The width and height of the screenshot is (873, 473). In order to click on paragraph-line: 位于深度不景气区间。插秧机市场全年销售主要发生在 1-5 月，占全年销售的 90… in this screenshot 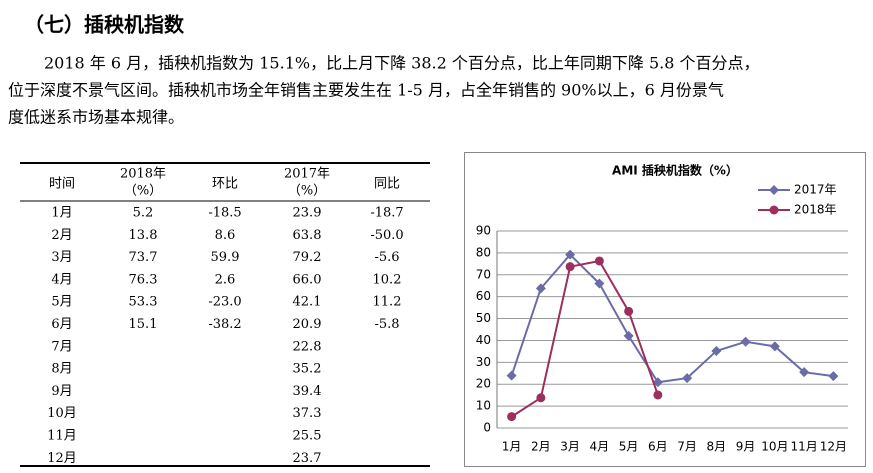, I will do `click(366, 90)`.